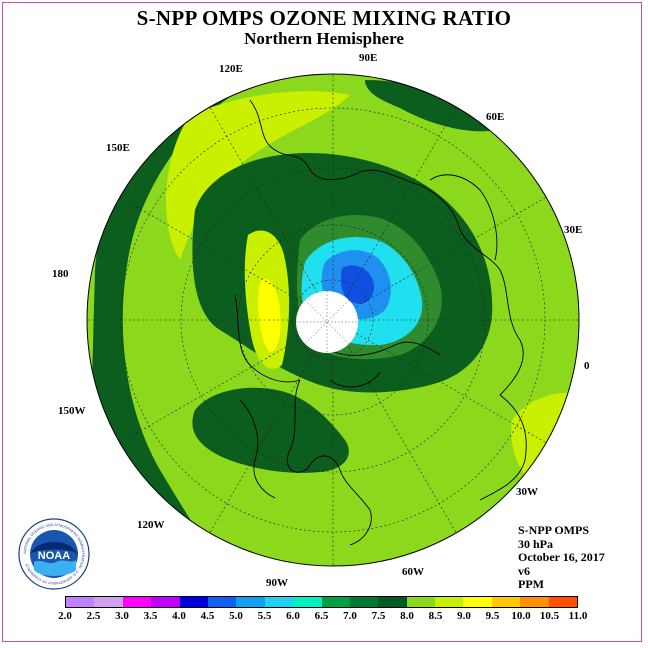  Describe the element at coordinates (93, 616) in the screenshot. I see `color-bar-tick-label: 2.5` at that location.